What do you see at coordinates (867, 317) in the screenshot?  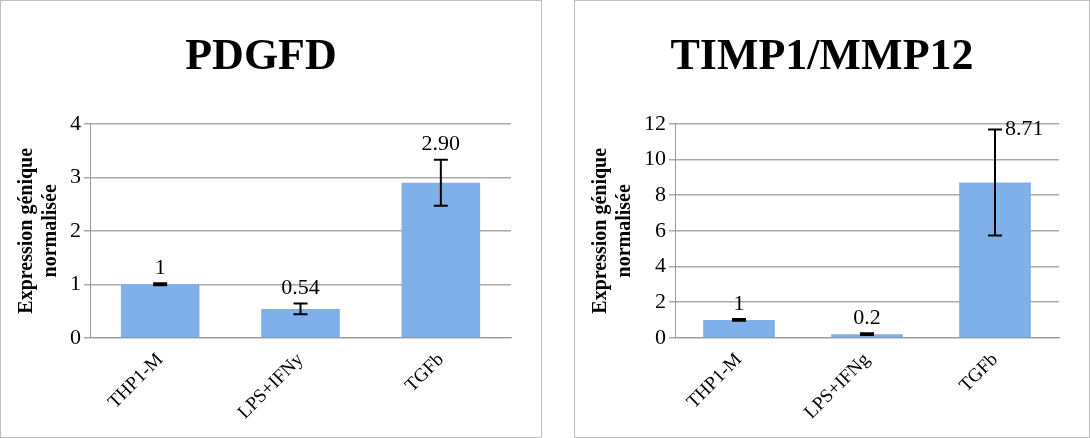 I see `data-label: 0.2` at bounding box center [867, 317].